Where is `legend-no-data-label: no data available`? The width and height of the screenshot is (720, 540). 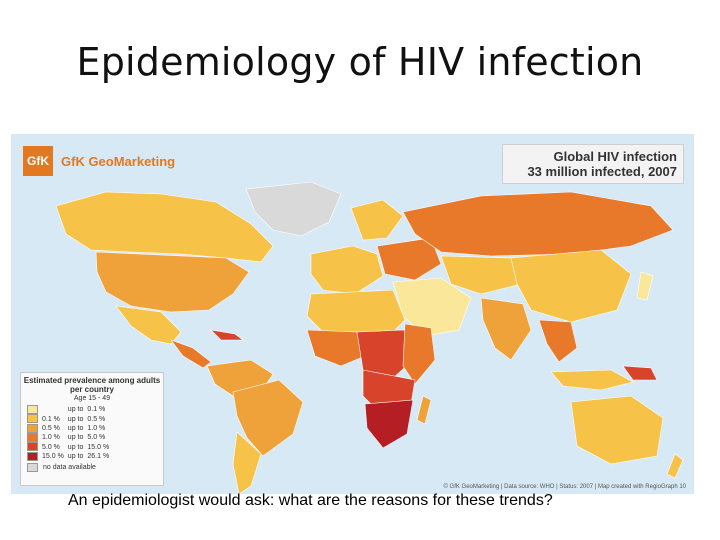 legend-no-data-label: no data available is located at coordinates (69, 468).